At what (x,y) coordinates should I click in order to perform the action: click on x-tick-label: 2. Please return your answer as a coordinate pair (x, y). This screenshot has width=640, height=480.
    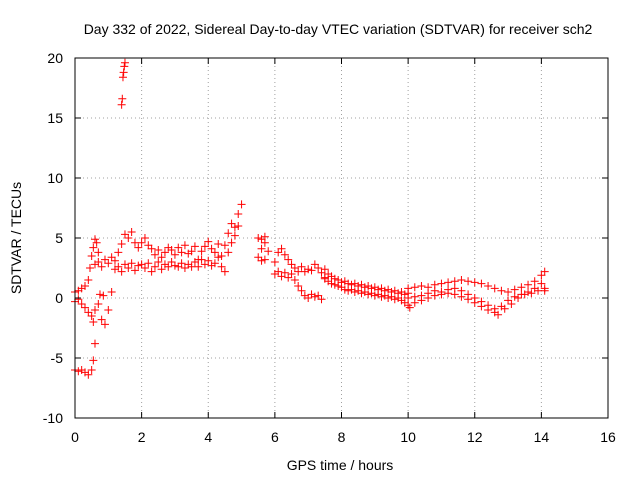
    Looking at the image, I should click on (142, 437).